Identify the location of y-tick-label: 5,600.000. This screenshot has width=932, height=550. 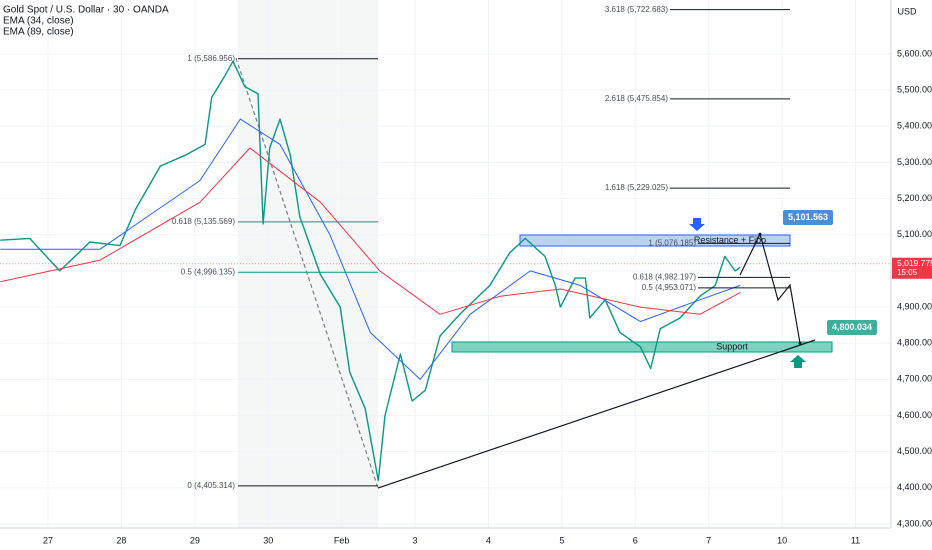
(914, 53).